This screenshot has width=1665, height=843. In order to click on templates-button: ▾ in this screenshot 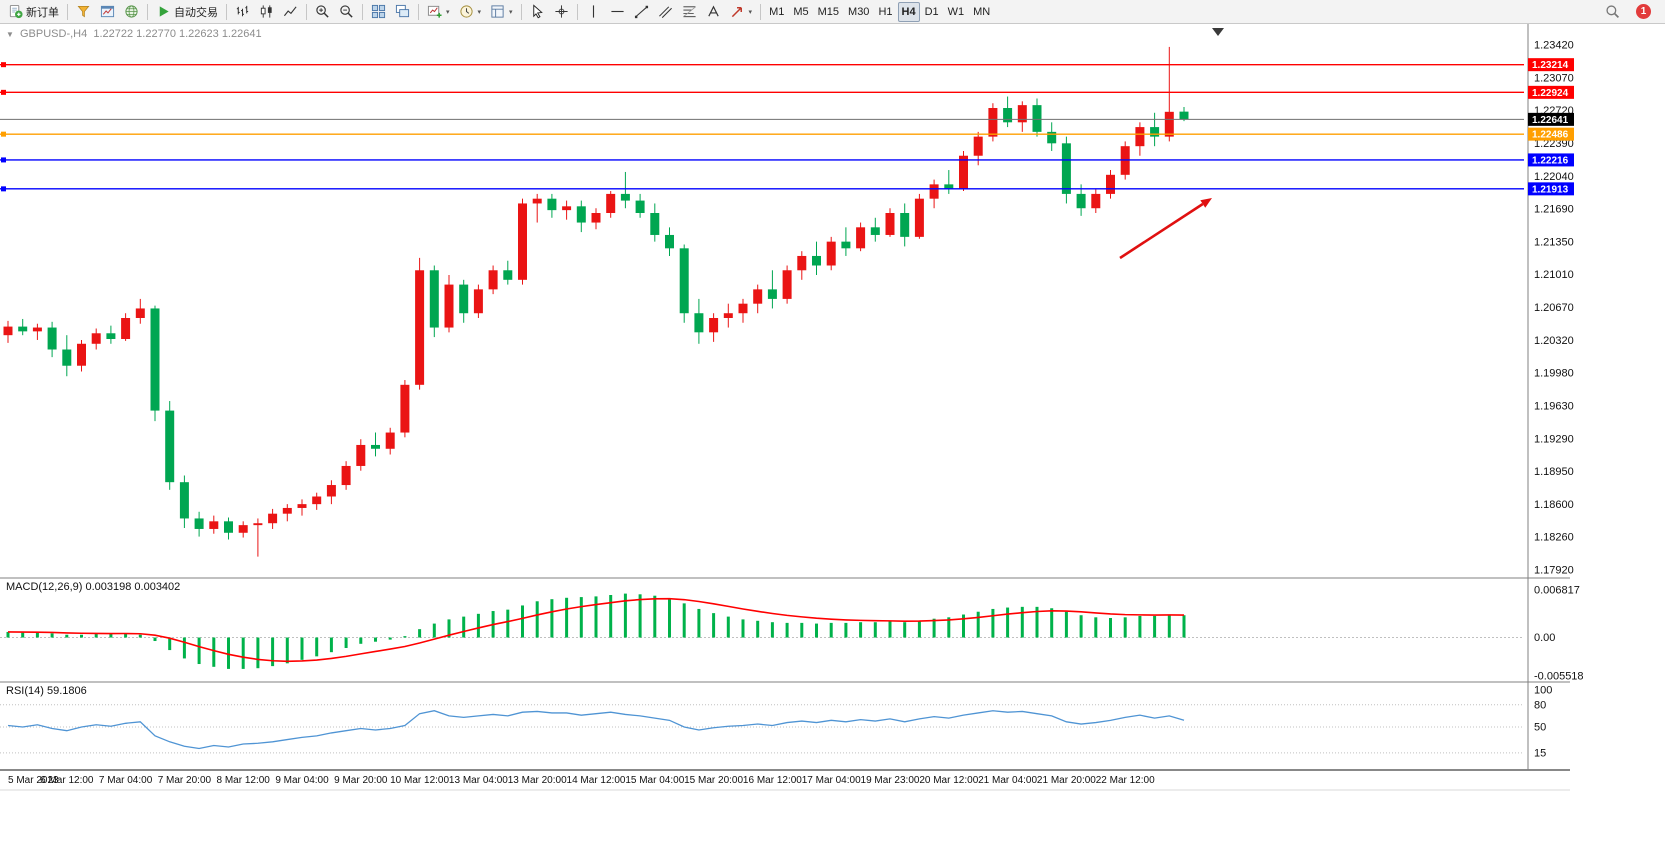, I will do `click(501, 12)`.